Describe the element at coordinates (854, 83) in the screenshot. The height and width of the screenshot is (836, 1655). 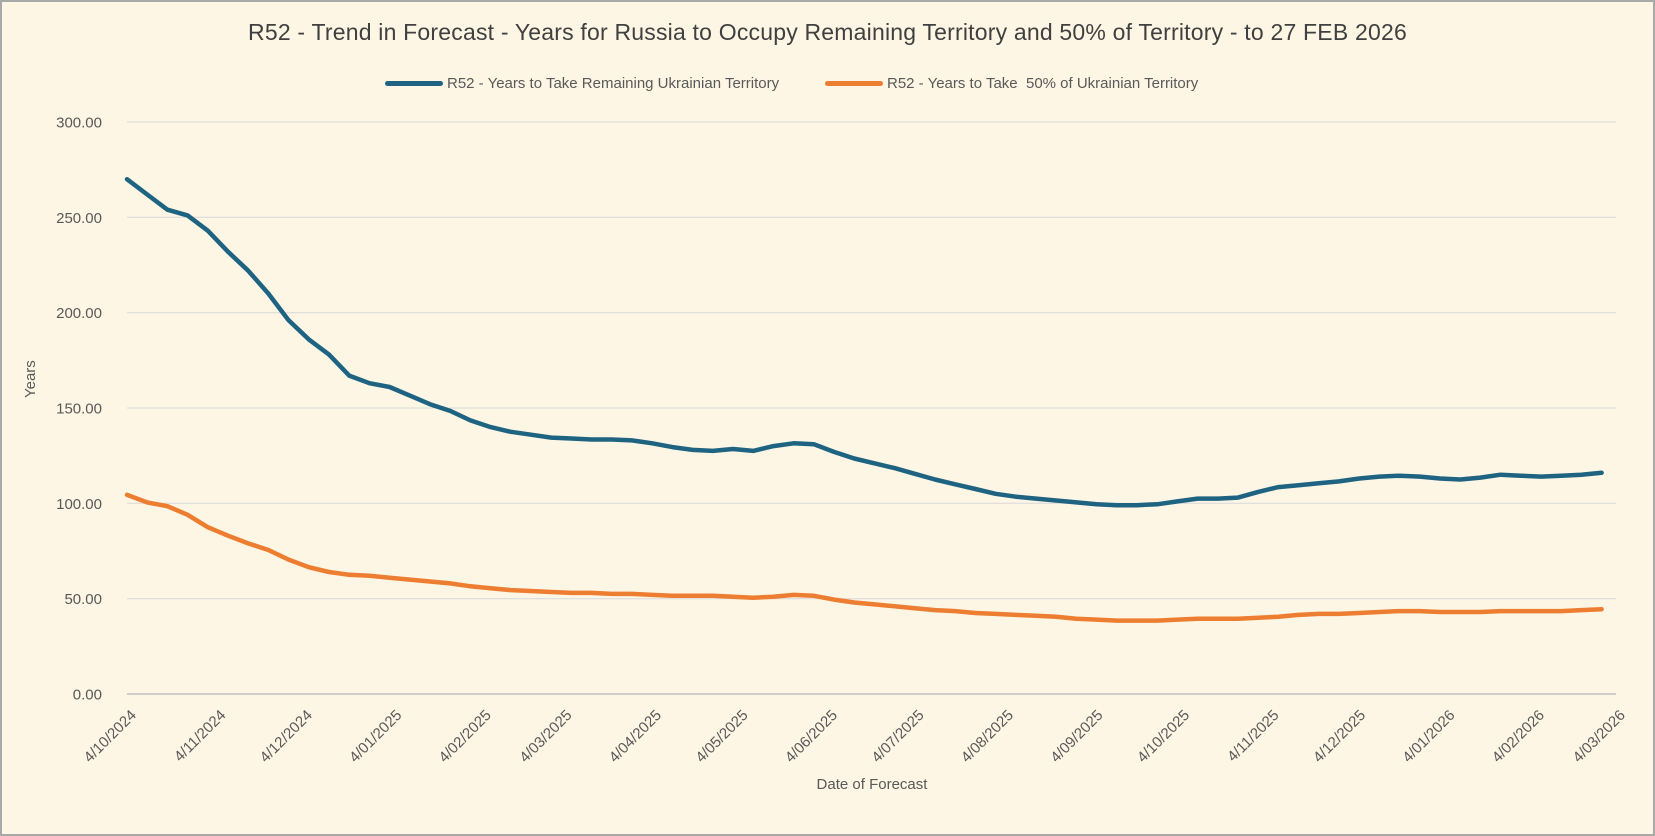
I see `legend-swatch-half-territory` at that location.